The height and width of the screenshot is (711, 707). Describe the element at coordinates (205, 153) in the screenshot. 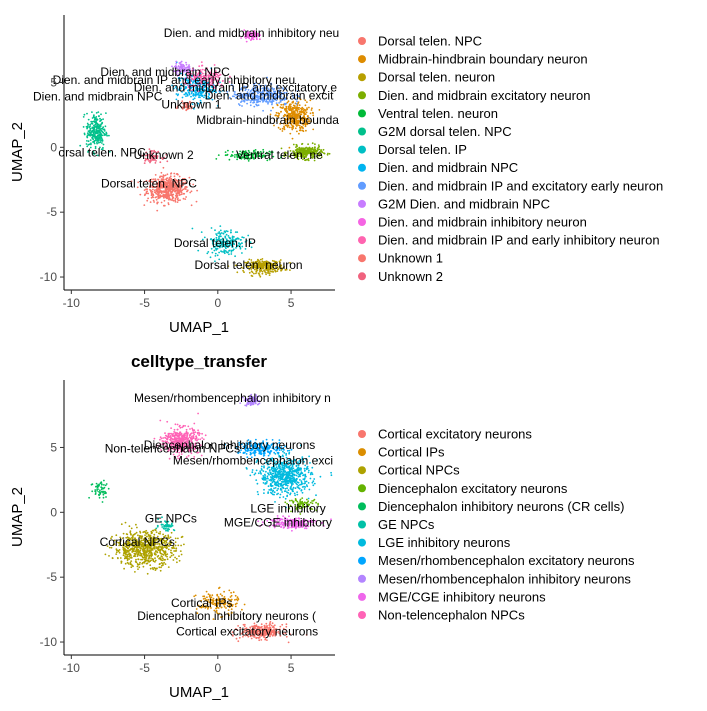

I see `scatter-points` at that location.